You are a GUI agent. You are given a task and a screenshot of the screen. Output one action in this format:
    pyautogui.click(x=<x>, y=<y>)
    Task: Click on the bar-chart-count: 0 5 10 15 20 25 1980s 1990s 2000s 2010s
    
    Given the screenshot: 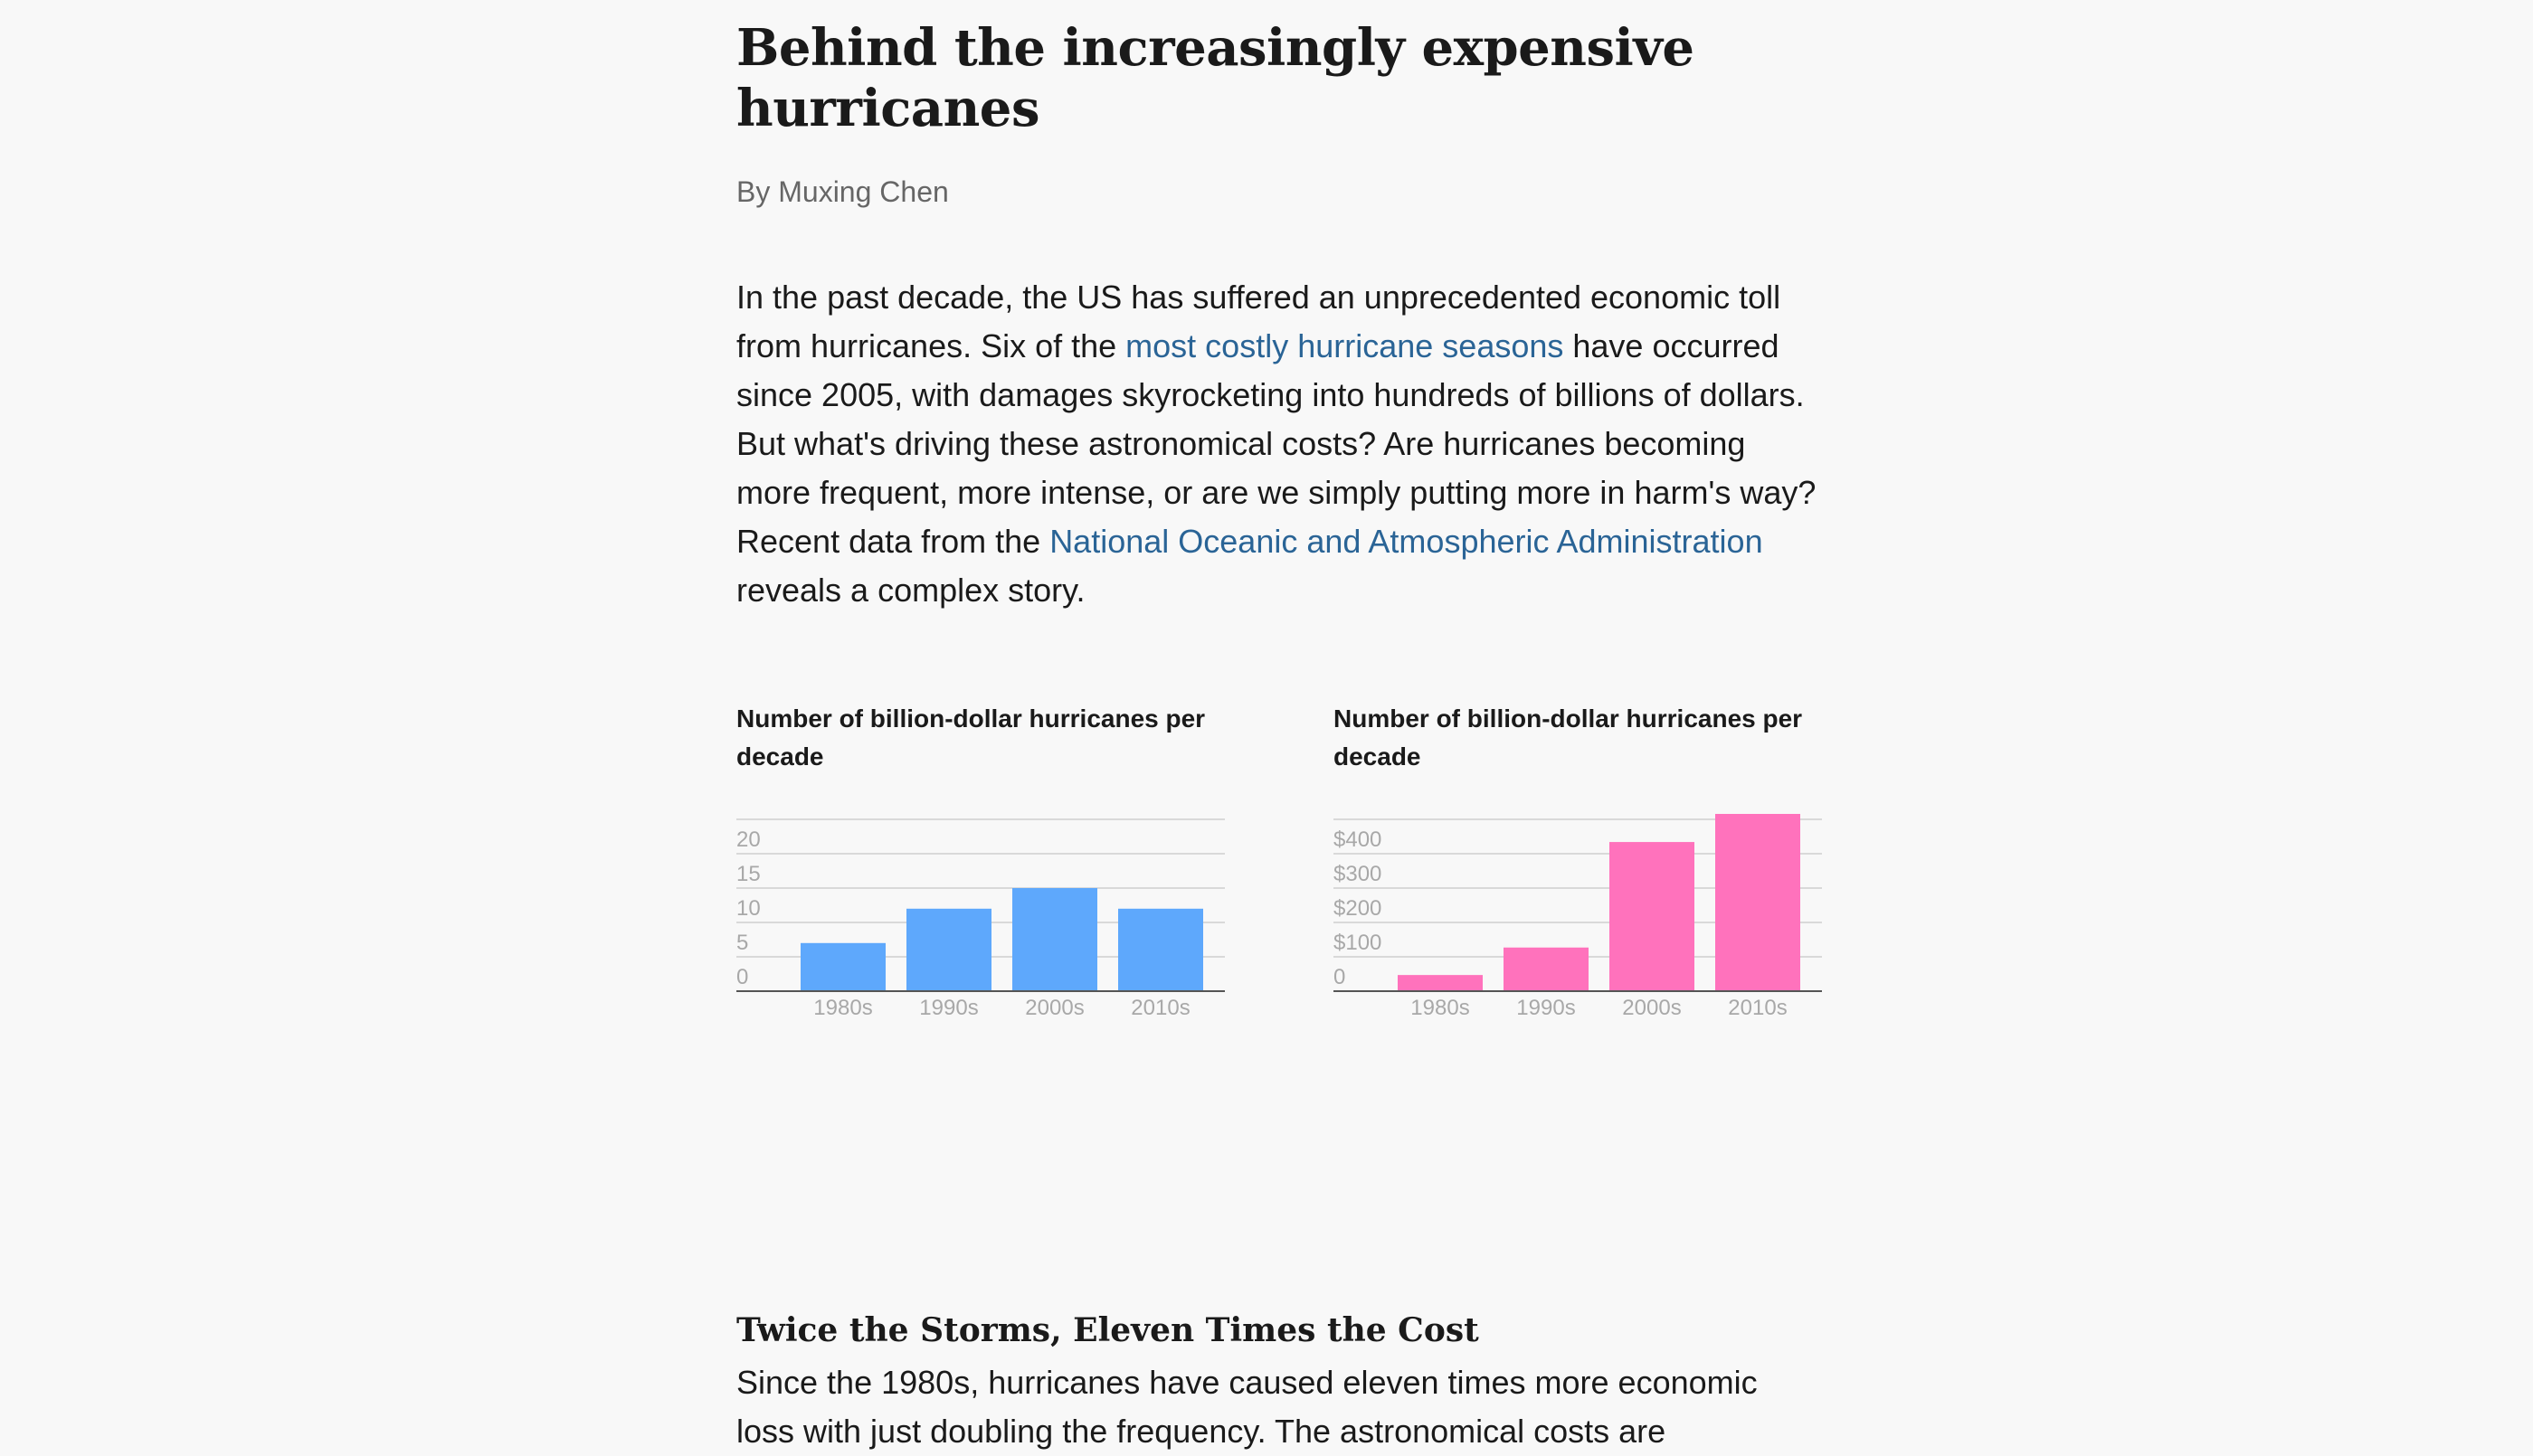 What is the action you would take?
    pyautogui.click(x=980, y=917)
    